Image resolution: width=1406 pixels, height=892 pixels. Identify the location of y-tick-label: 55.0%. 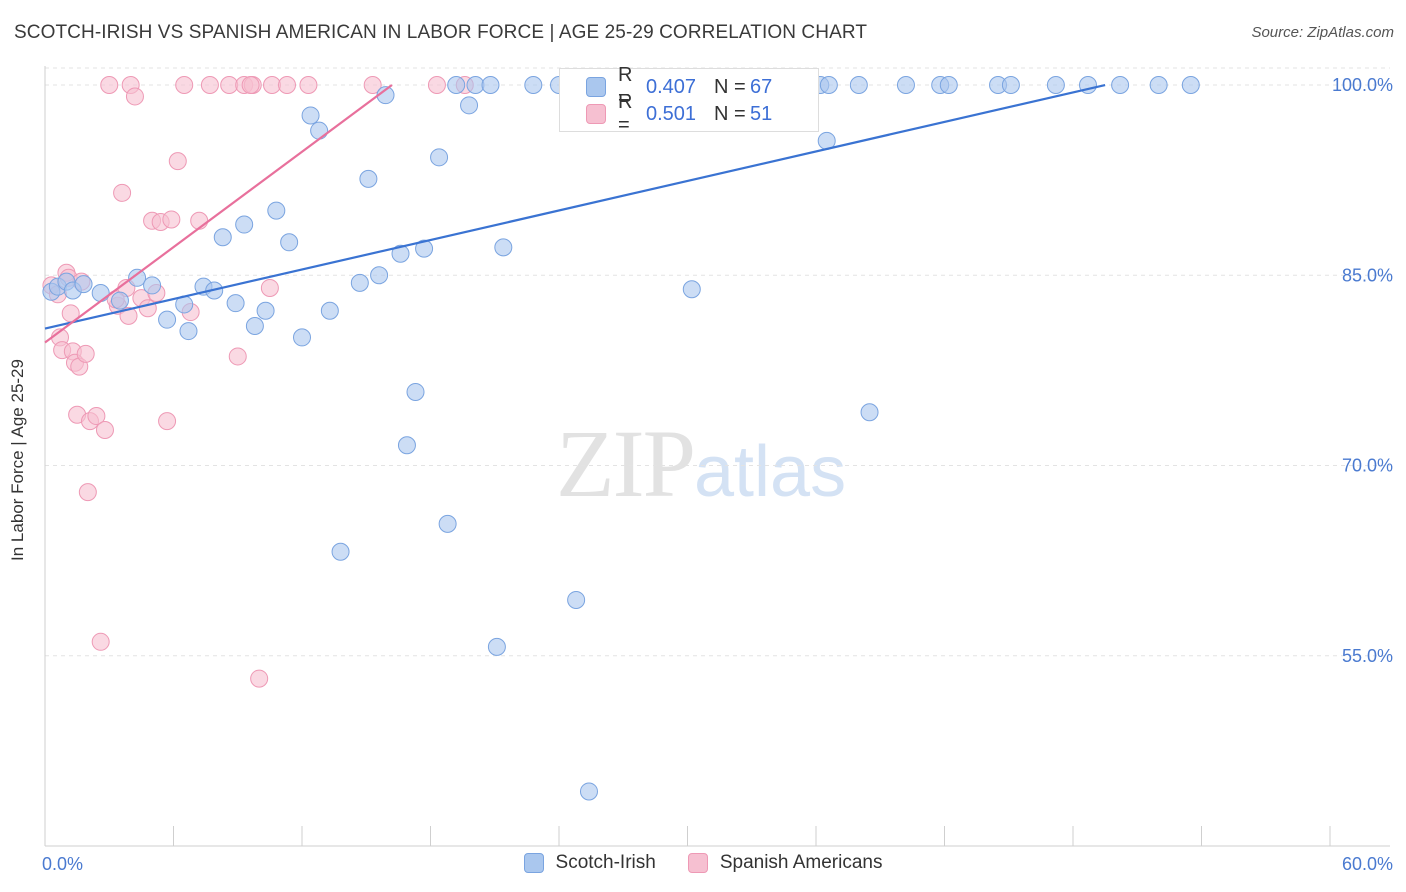
(1367, 656).